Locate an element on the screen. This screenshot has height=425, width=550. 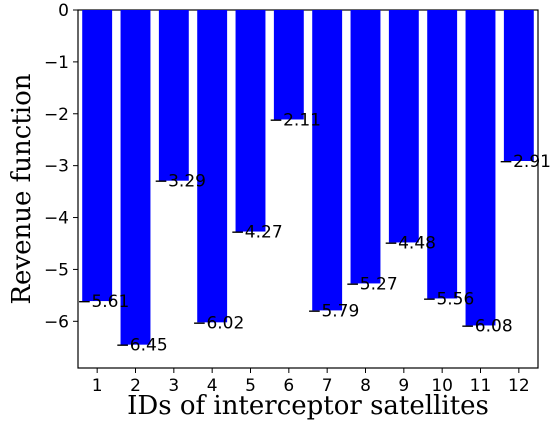
data-label-4: −6.02 is located at coordinates (218, 323).